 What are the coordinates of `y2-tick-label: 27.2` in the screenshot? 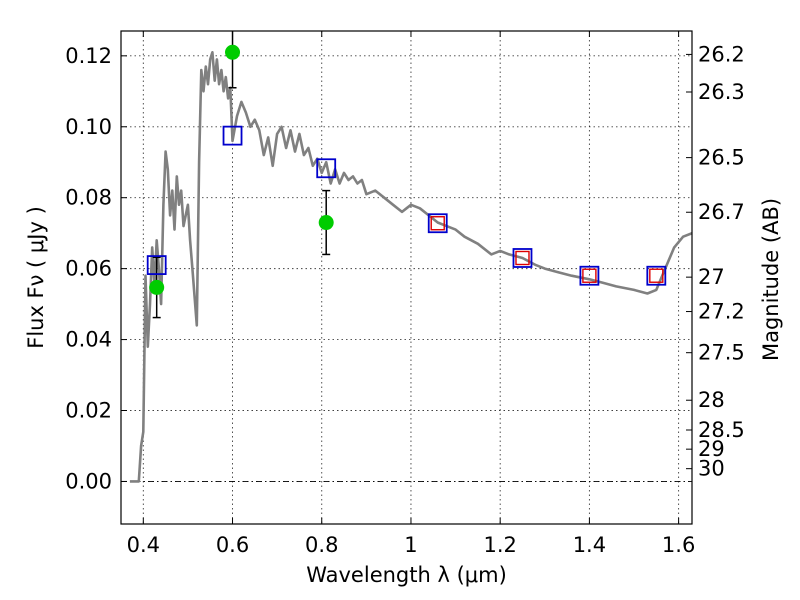 It's located at (721, 312).